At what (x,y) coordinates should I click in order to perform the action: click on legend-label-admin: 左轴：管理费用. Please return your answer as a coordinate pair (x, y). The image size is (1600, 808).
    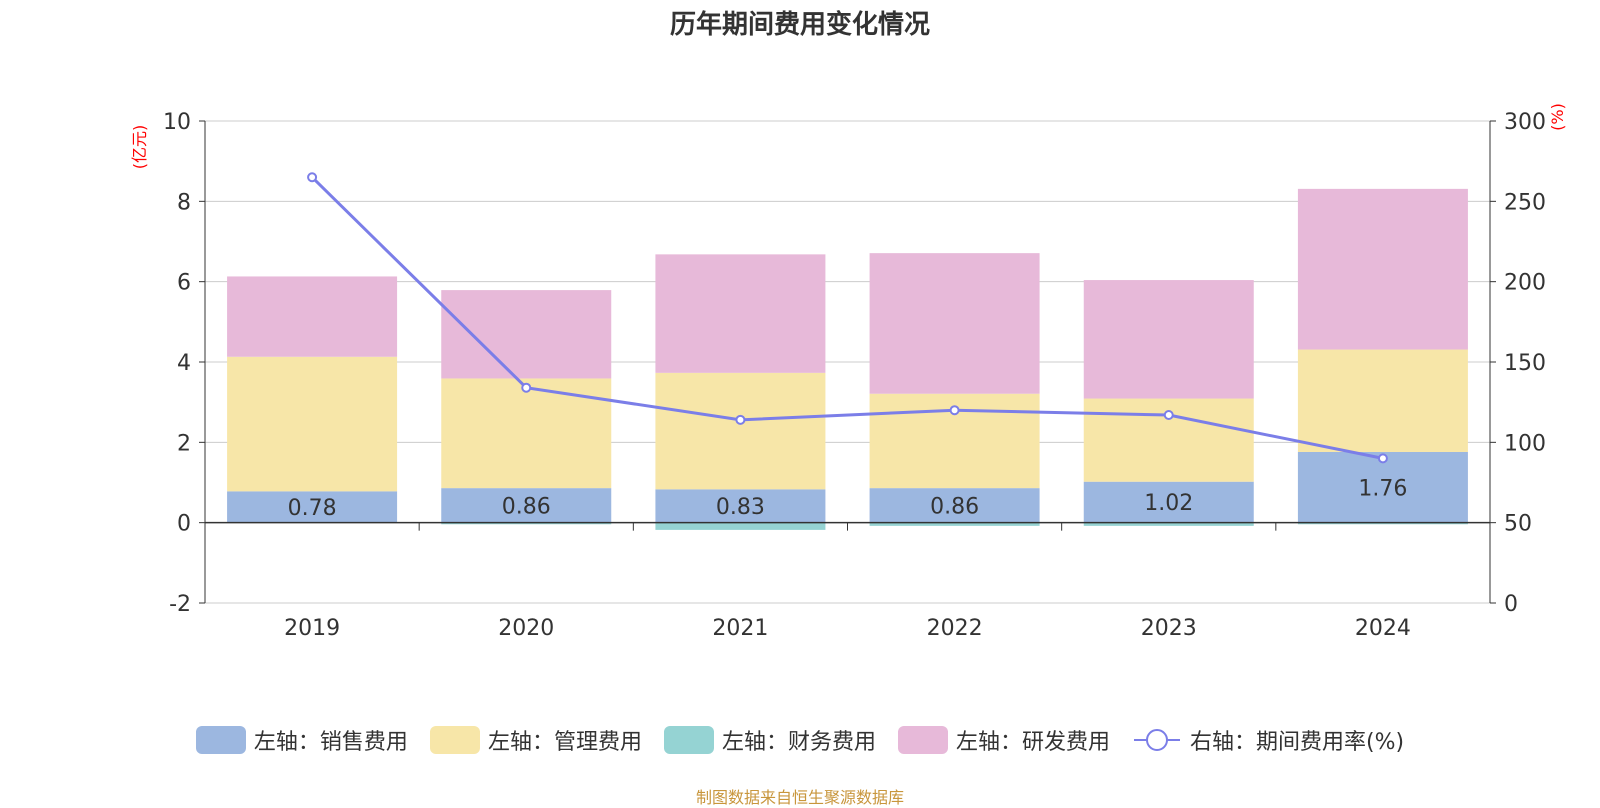
    Looking at the image, I should click on (564, 742).